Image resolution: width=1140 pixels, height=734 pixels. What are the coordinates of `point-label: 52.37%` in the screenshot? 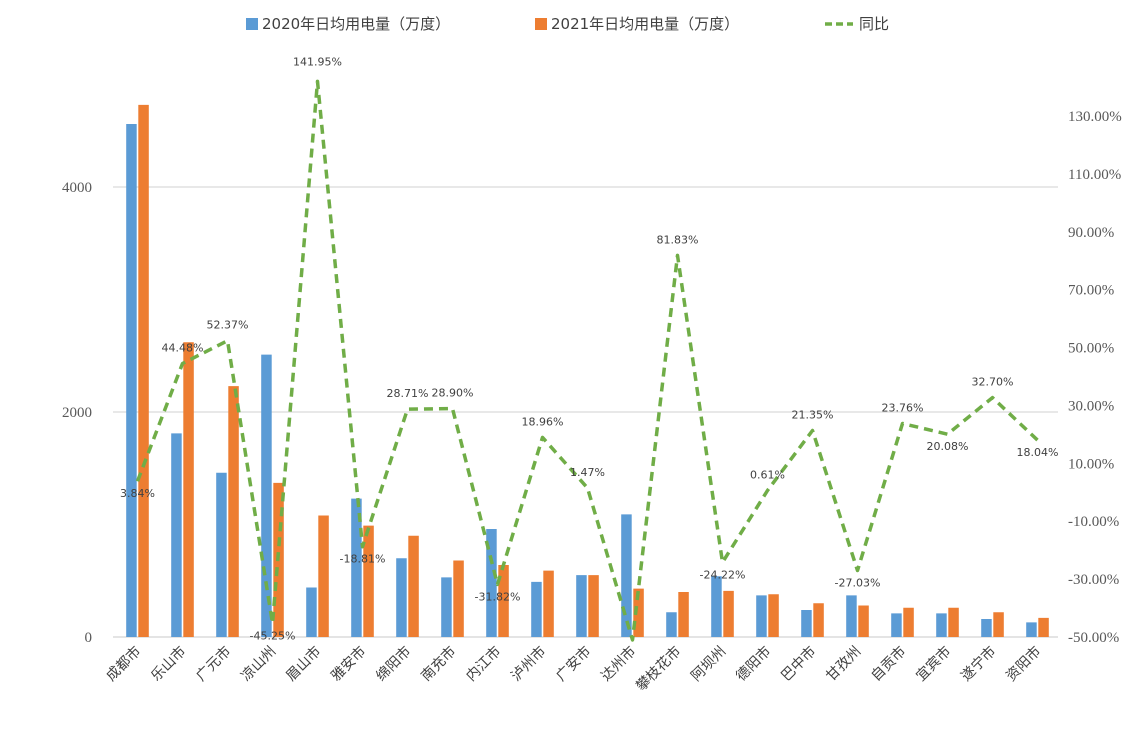 It's located at (228, 325).